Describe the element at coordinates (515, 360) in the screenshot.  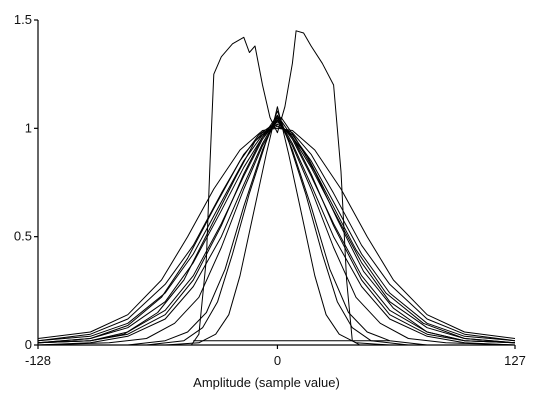
I see `x-tick-label: 127` at that location.